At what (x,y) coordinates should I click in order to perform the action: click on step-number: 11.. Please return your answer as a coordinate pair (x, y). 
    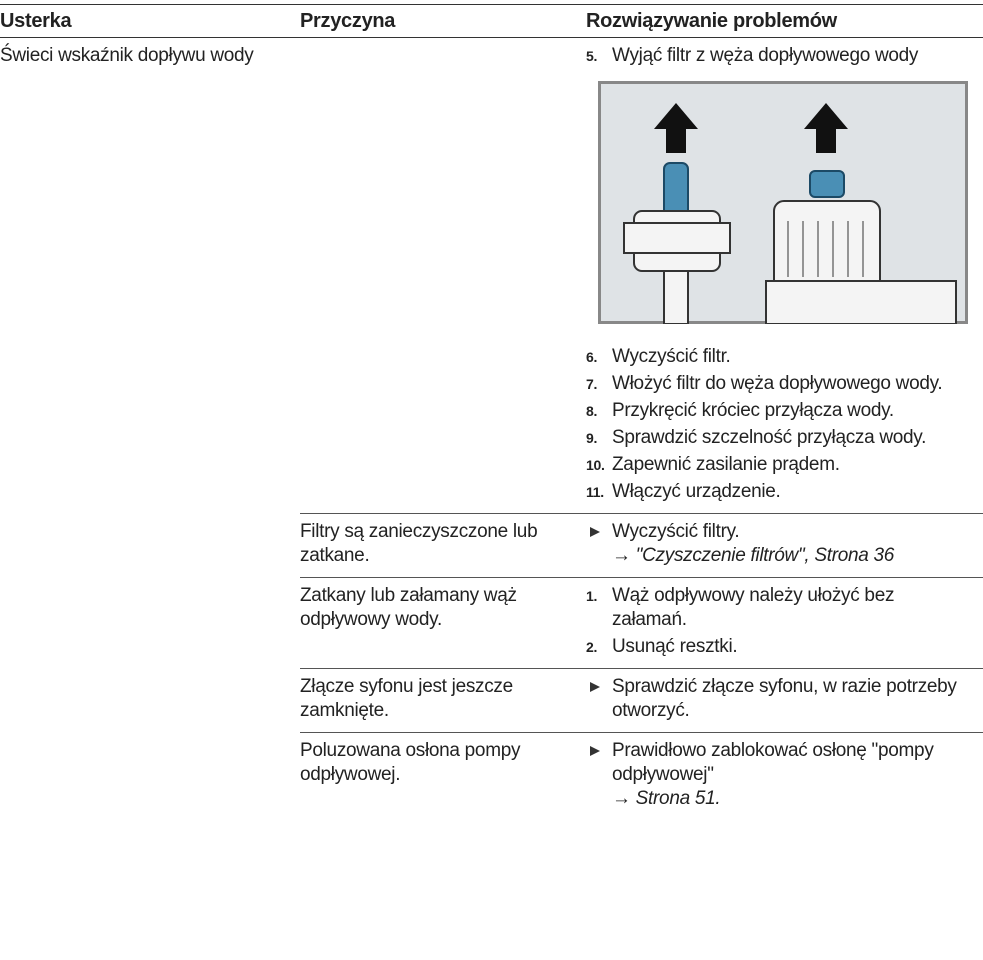
    Looking at the image, I should click on (595, 492).